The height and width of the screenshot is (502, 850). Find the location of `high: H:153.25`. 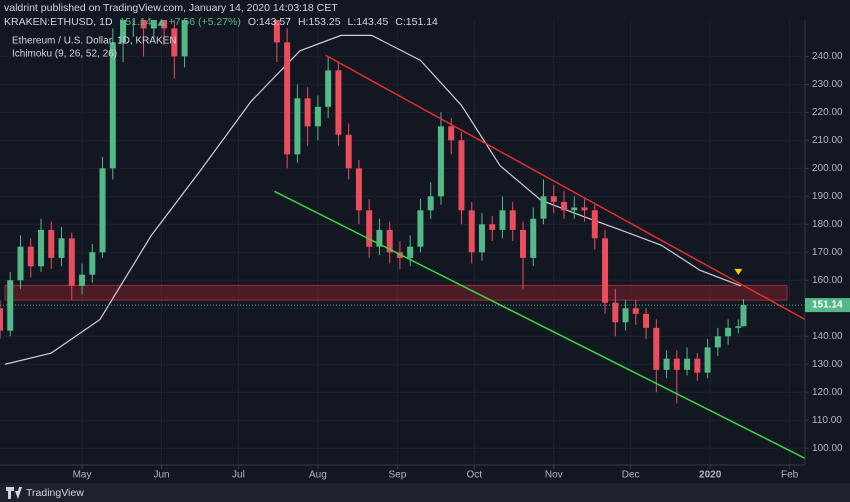

high: H:153.25 is located at coordinates (319, 22).